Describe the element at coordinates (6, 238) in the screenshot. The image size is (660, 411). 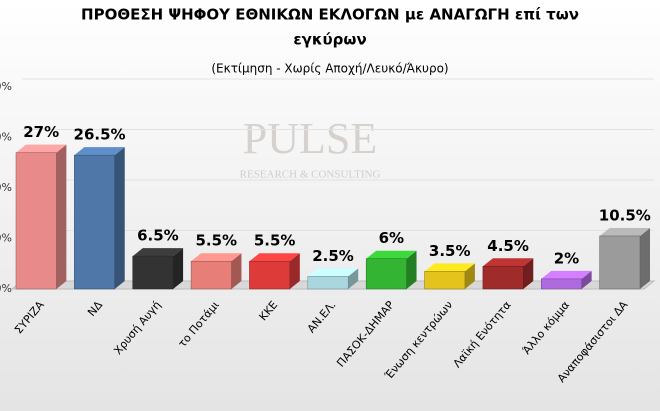
I see `y-tick-label: 10%` at that location.